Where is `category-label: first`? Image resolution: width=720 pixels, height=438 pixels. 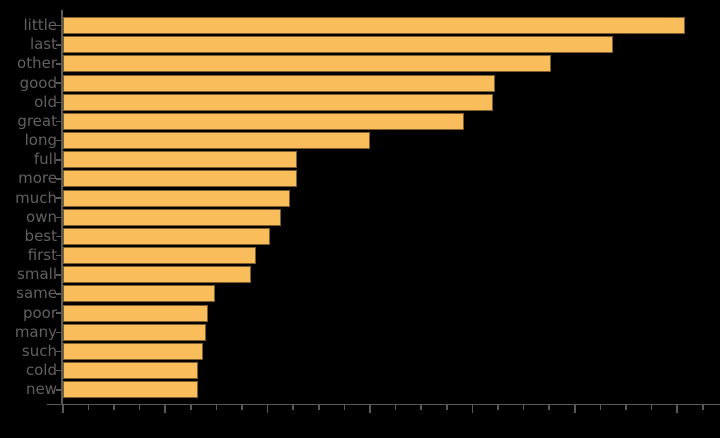 category-label: first is located at coordinates (42, 255).